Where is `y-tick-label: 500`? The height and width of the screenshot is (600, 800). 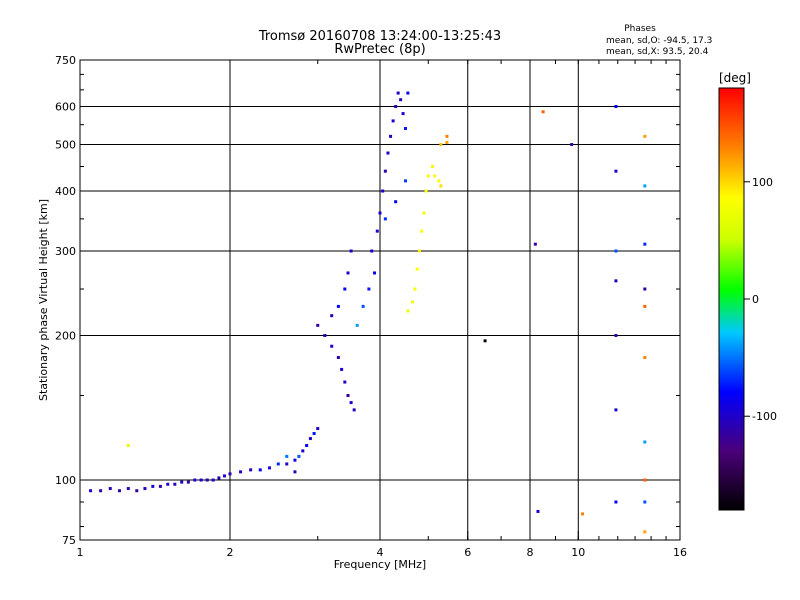
y-tick-label: 500 is located at coordinates (65, 145).